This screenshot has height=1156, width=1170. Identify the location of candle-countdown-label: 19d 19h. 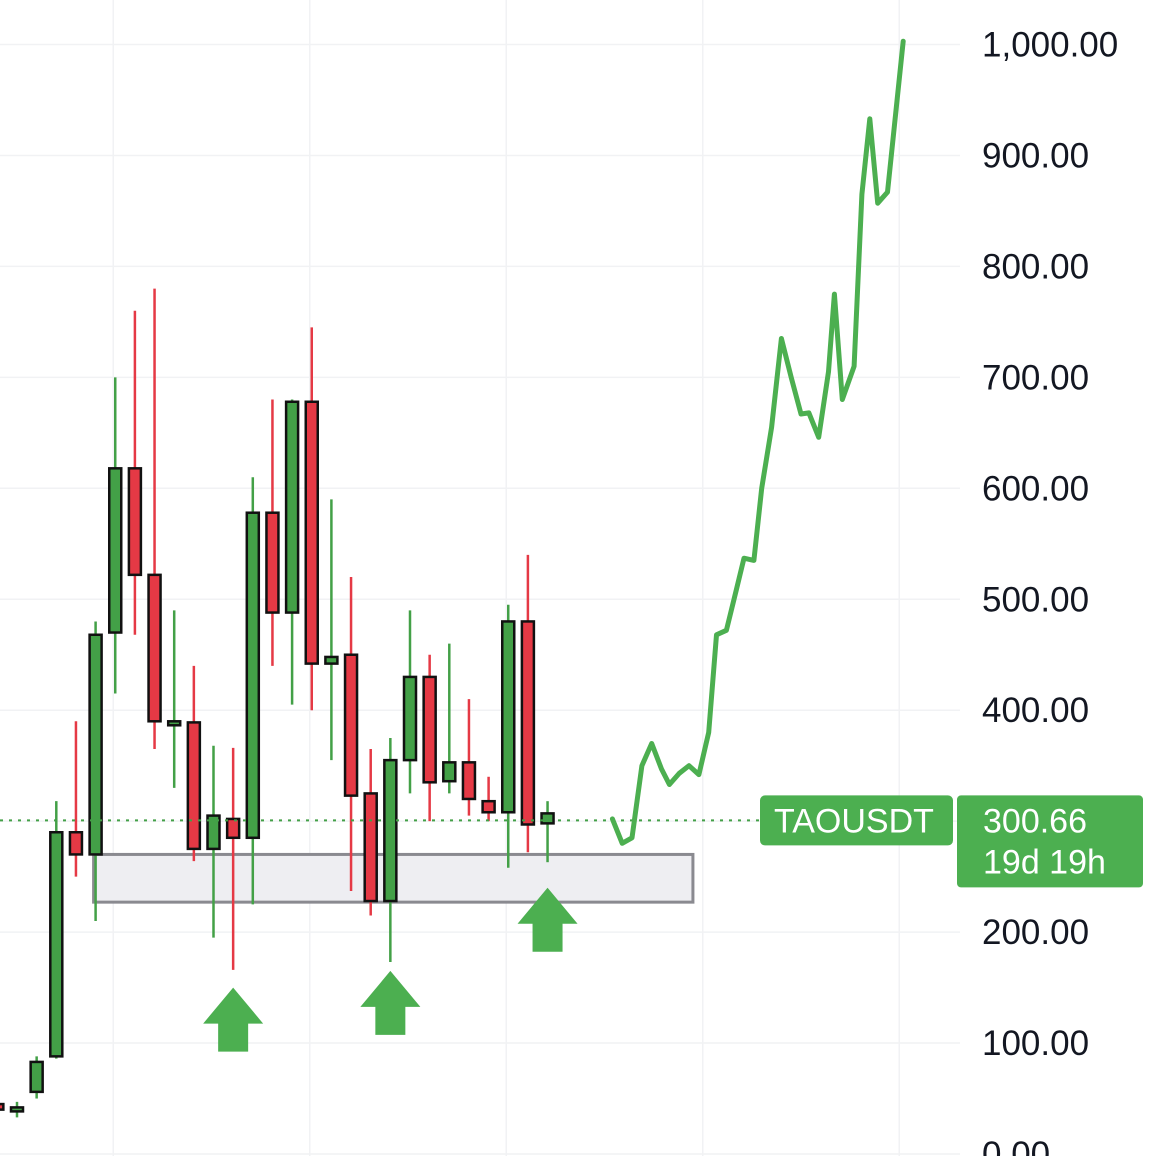
(1044, 862).